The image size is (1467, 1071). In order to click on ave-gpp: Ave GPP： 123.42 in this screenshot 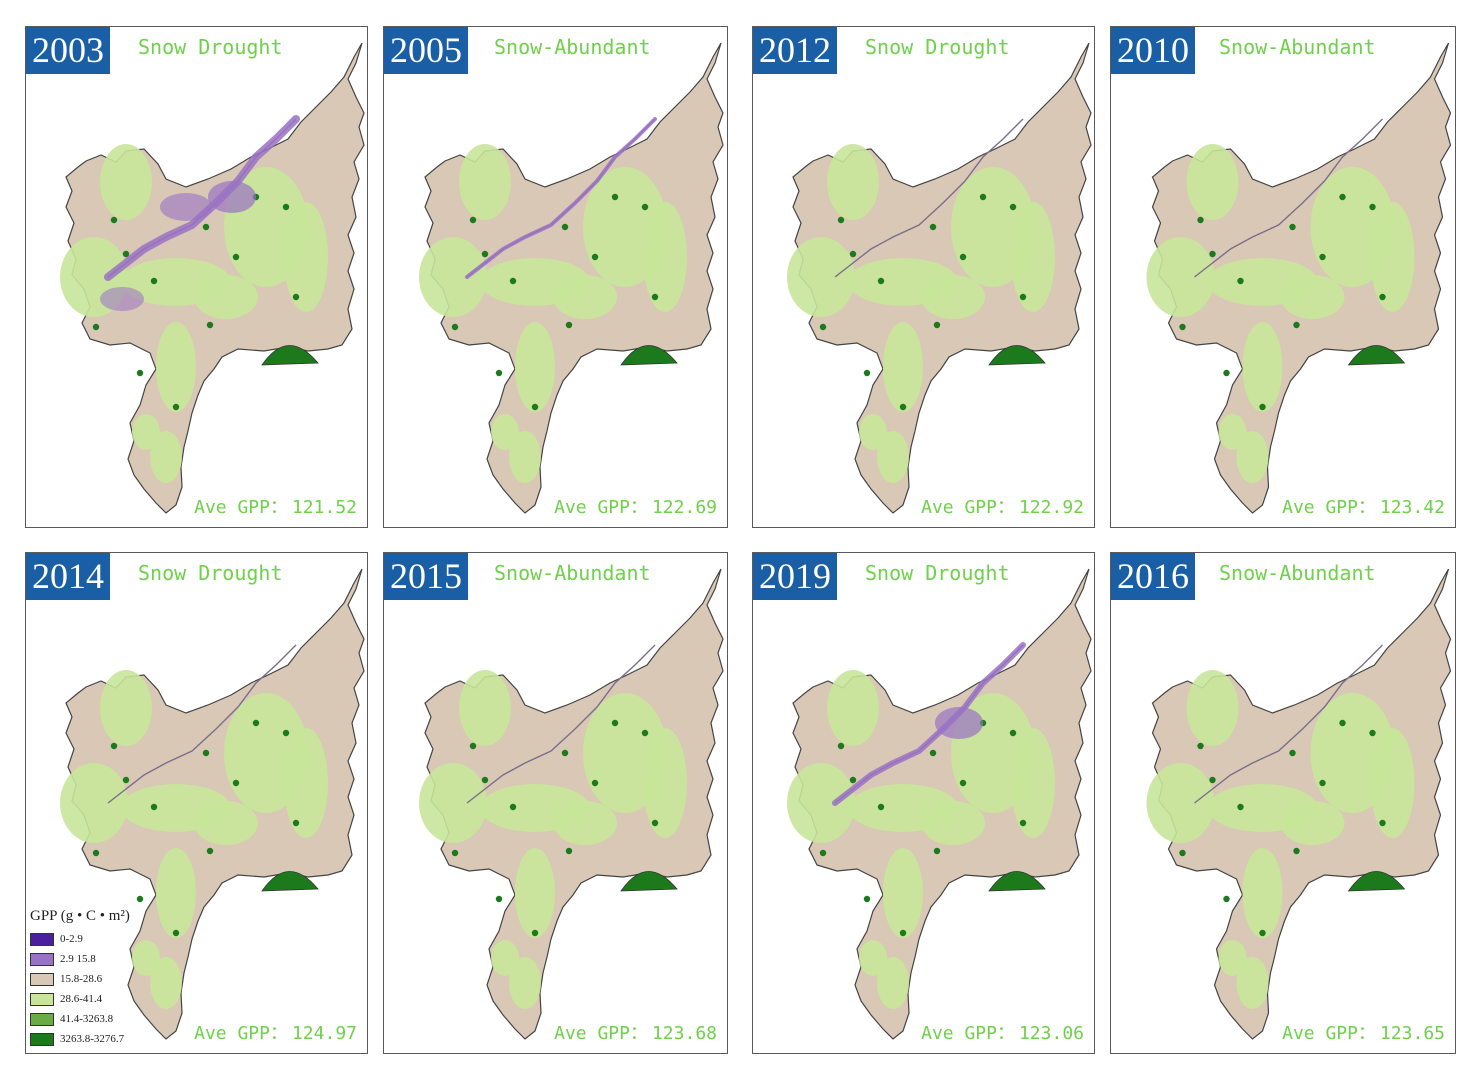, I will do `click(1361, 506)`.